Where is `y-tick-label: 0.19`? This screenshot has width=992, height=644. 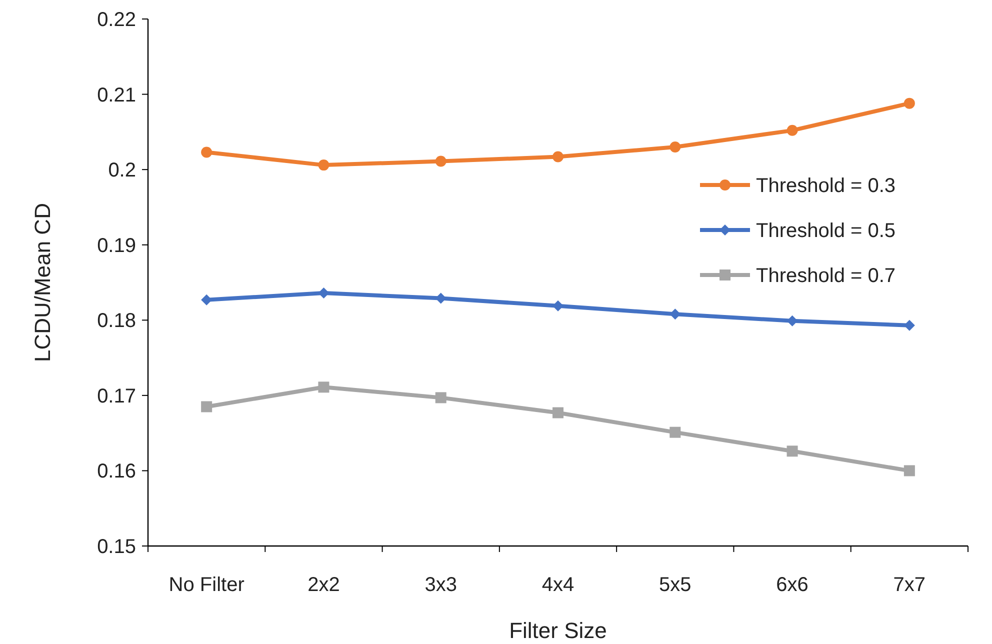 y-tick-label: 0.19 is located at coordinates (116, 245).